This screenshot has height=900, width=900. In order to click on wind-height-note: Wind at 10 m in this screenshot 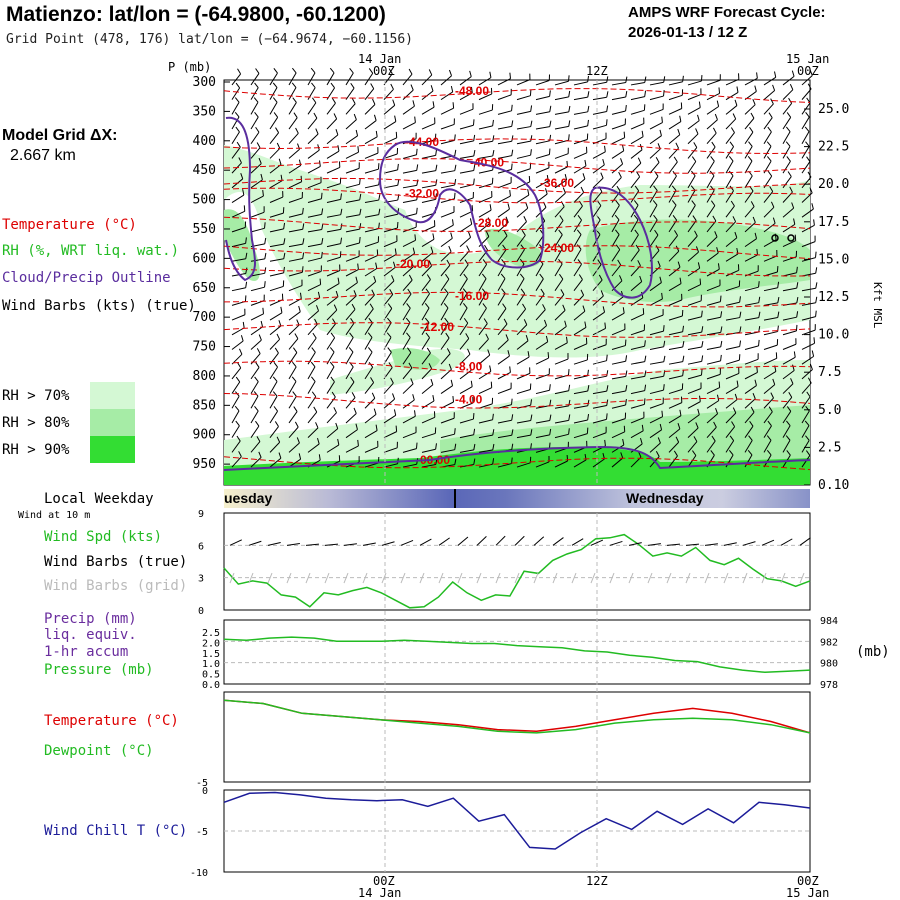, I will do `click(54, 515)`.